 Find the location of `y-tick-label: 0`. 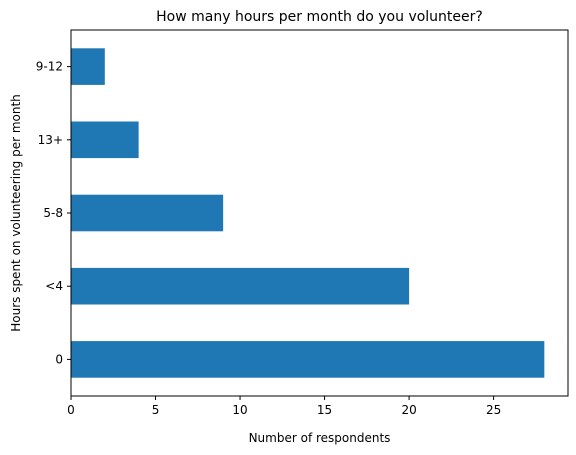

y-tick-label: 0 is located at coordinates (59, 359).